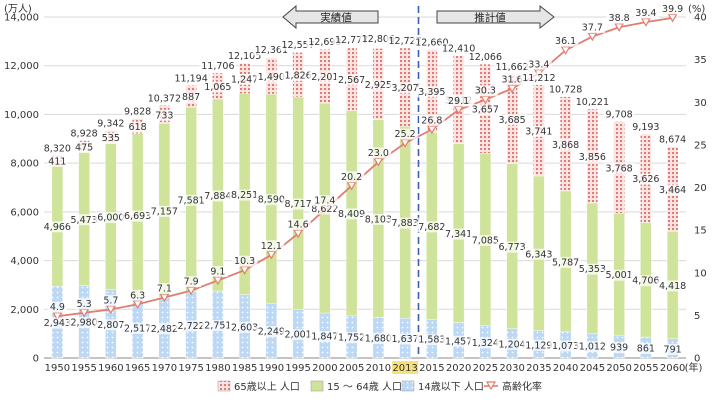  Describe the element at coordinates (137, 216) in the screenshot. I see `label-15-64: 6,693` at that location.